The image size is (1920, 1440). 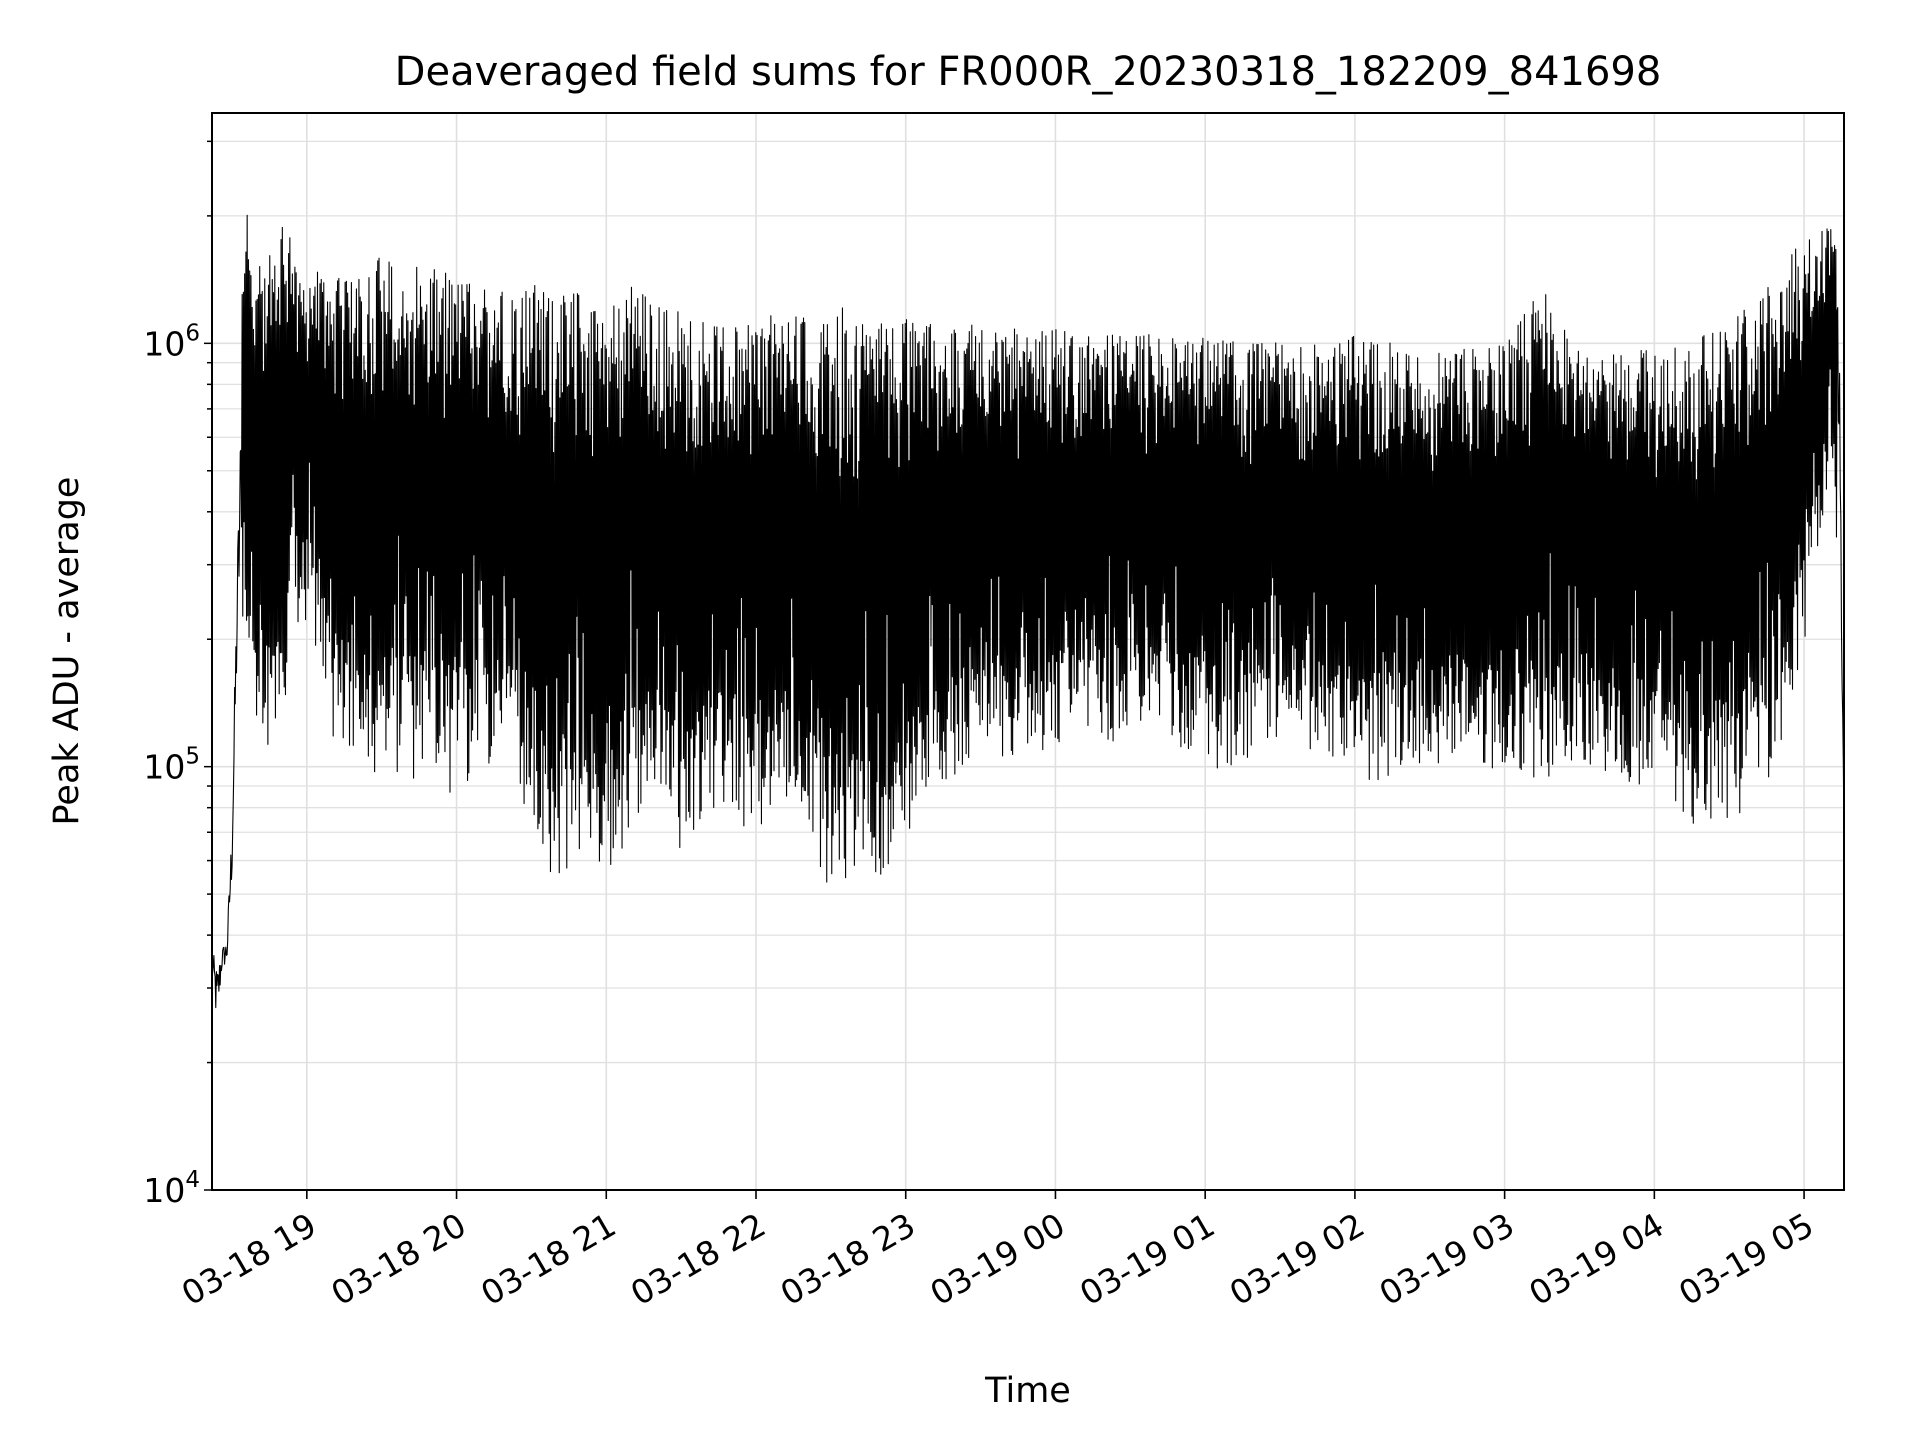 I want to click on y-tick-label: 104, so click(x=171, y=1188).